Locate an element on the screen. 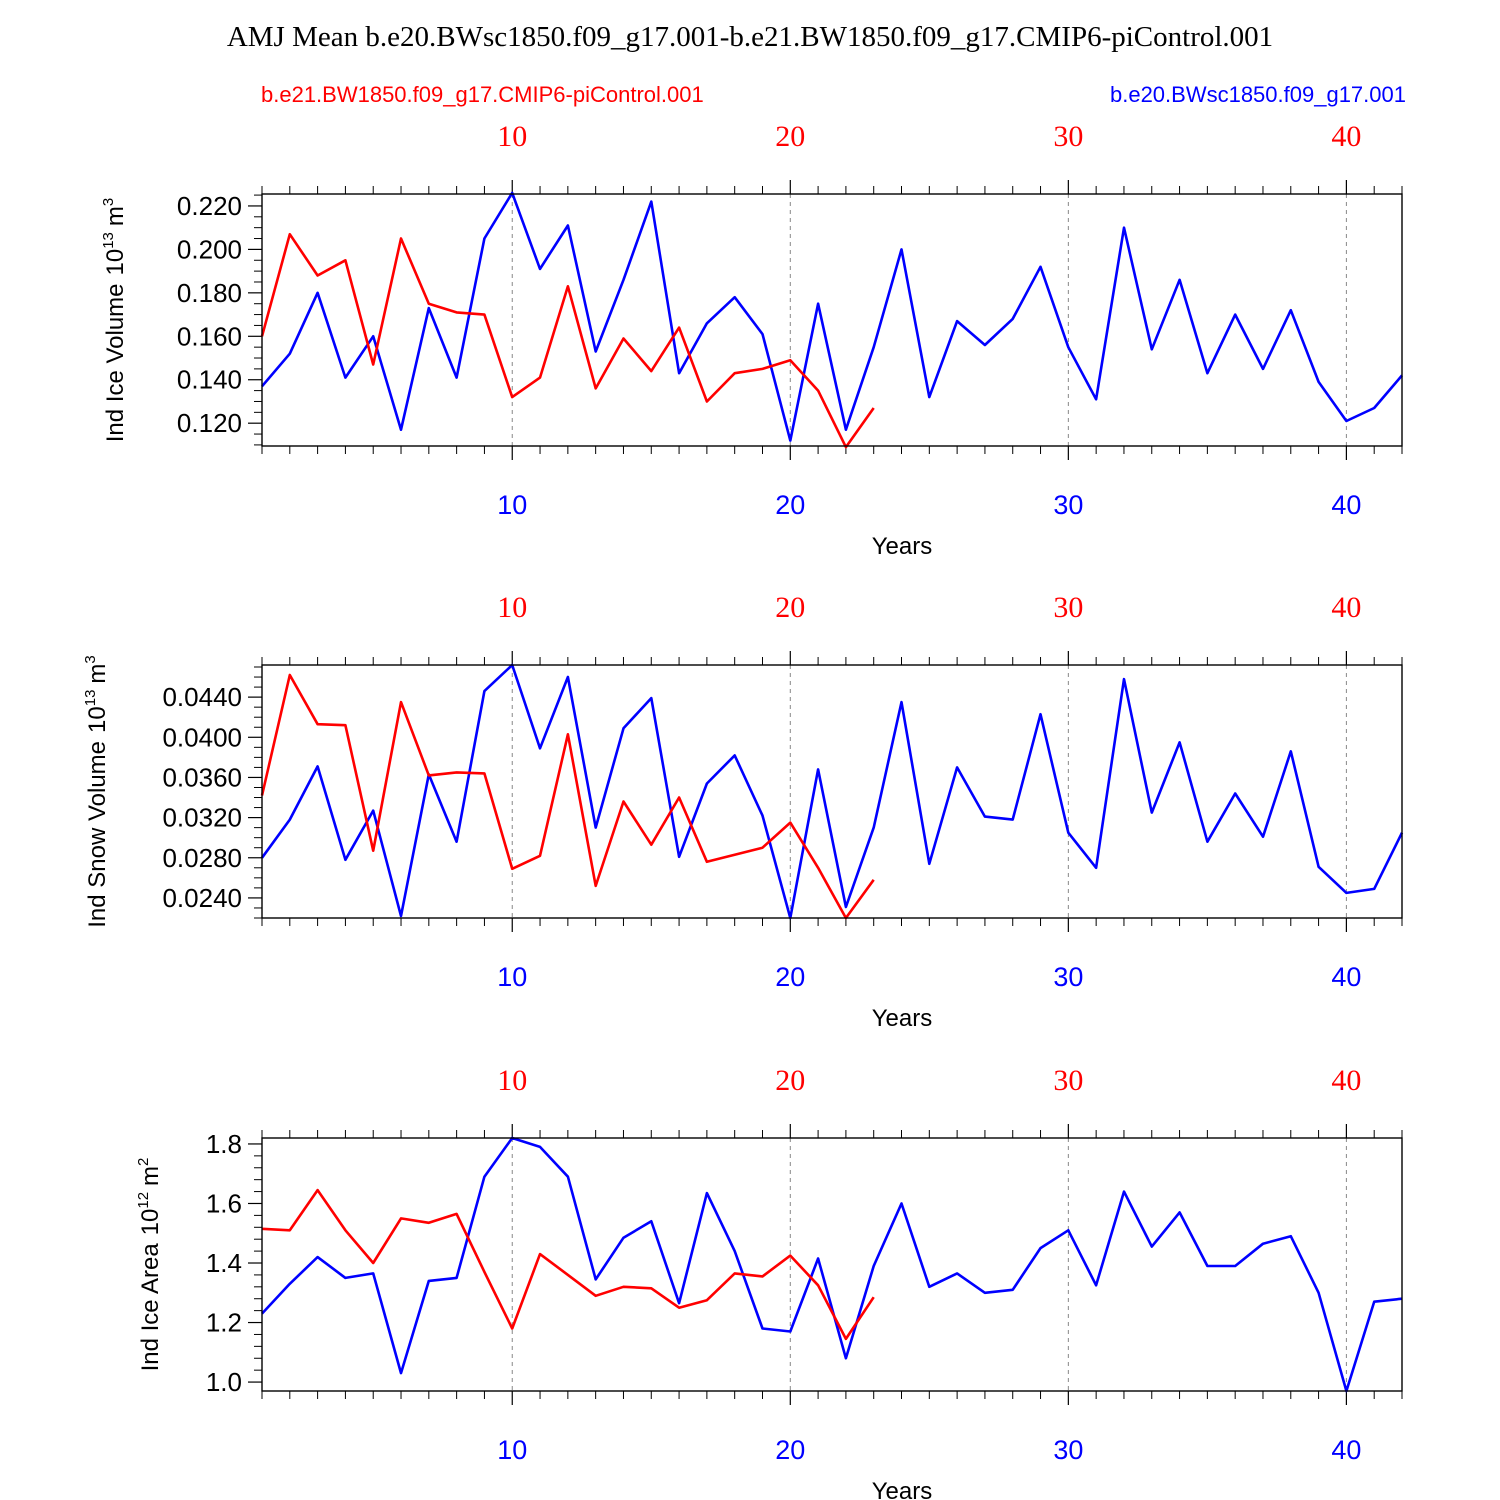 Image resolution: width=1500 pixels, height=1500 pixels. y-axis-label-name: Ind Snow Volume is located at coordinates (97, 834).